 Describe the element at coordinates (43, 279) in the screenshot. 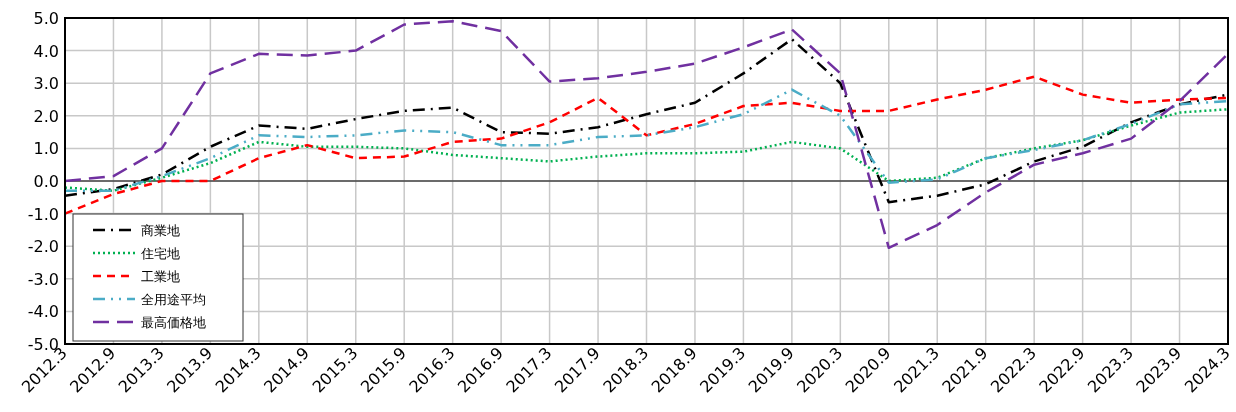

I see `y-tick-label: -3.0` at that location.